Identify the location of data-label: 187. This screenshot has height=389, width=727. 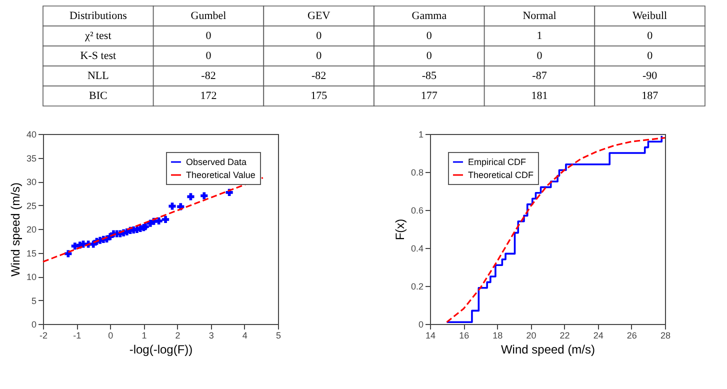
(650, 96).